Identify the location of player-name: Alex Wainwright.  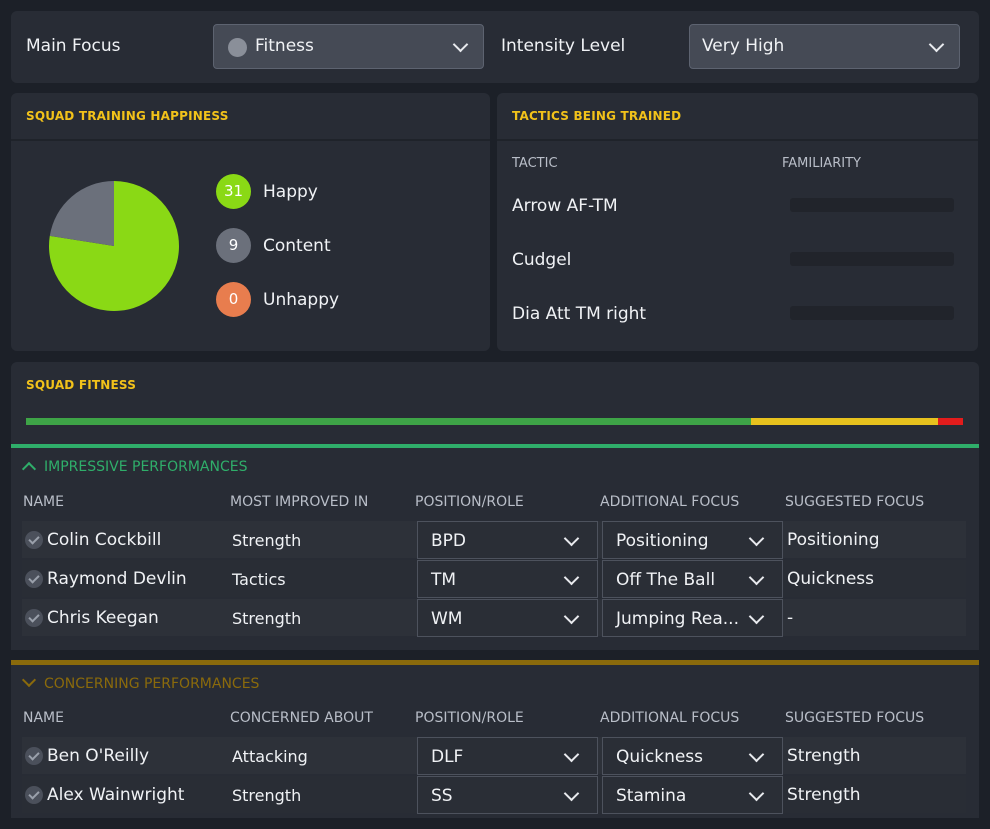
(116, 795).